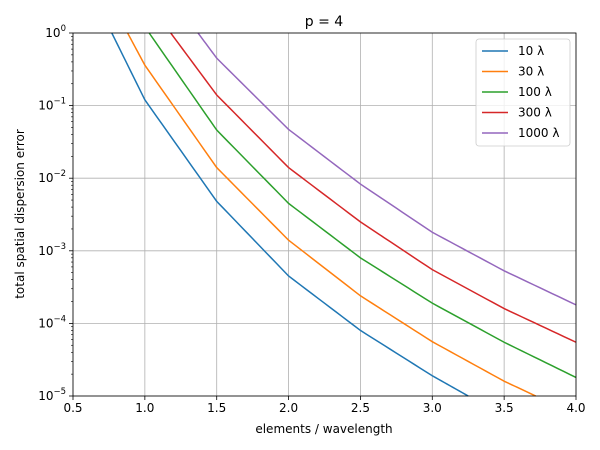  Describe the element at coordinates (52, 322) in the screenshot. I see `y-tick-label: 10⁻⁴` at that location.